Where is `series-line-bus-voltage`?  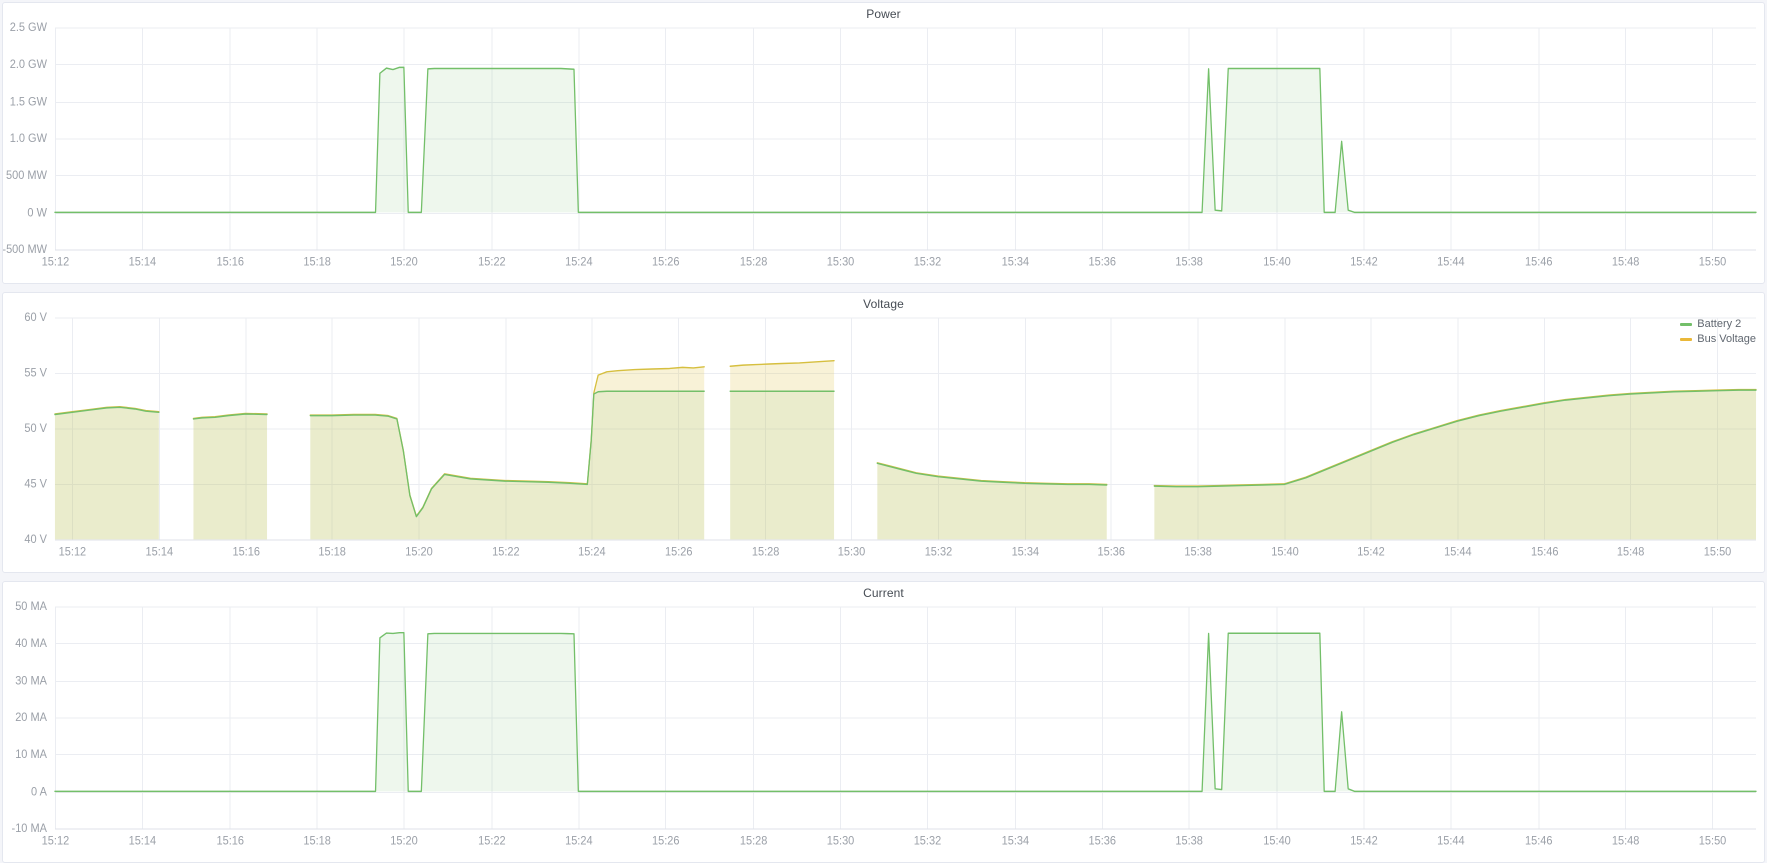 series-line-bus-voltage is located at coordinates (782, 363).